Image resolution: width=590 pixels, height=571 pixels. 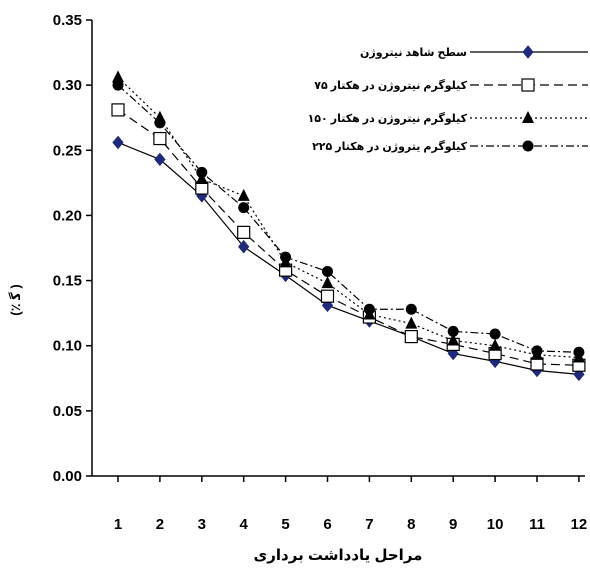 I want to click on legend-item: کيلوگرم نيتروژن در هکتار ۷۵, so click(x=451, y=85).